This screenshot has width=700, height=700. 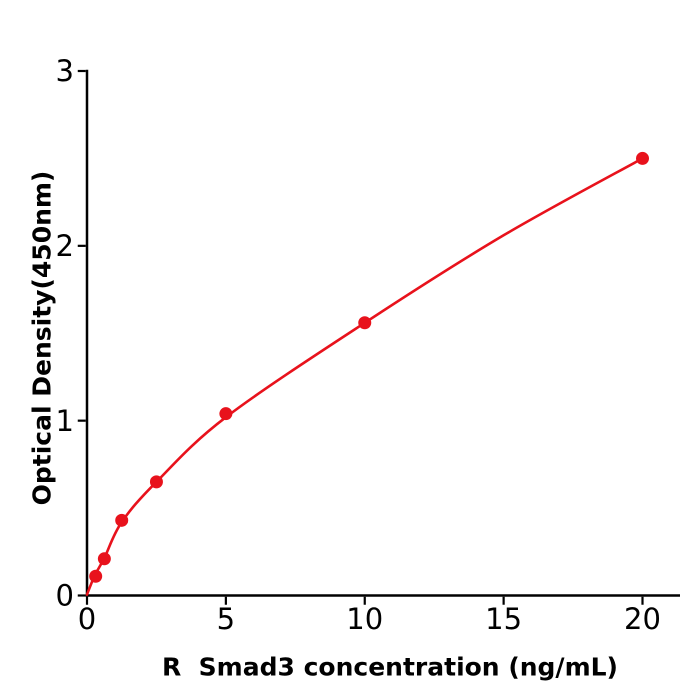 What do you see at coordinates (42, 338) in the screenshot?
I see `y-axis-title: Optical Density(450nm)` at bounding box center [42, 338].